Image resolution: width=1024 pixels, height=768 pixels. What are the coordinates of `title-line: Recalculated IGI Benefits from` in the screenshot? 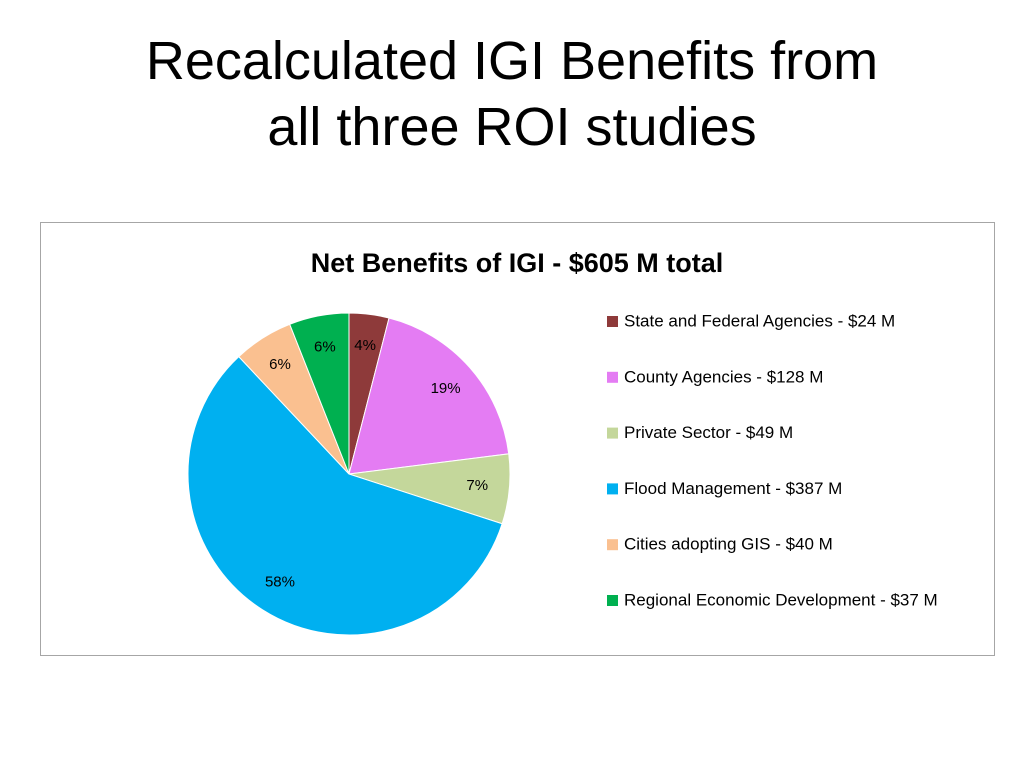 It's located at (512, 61).